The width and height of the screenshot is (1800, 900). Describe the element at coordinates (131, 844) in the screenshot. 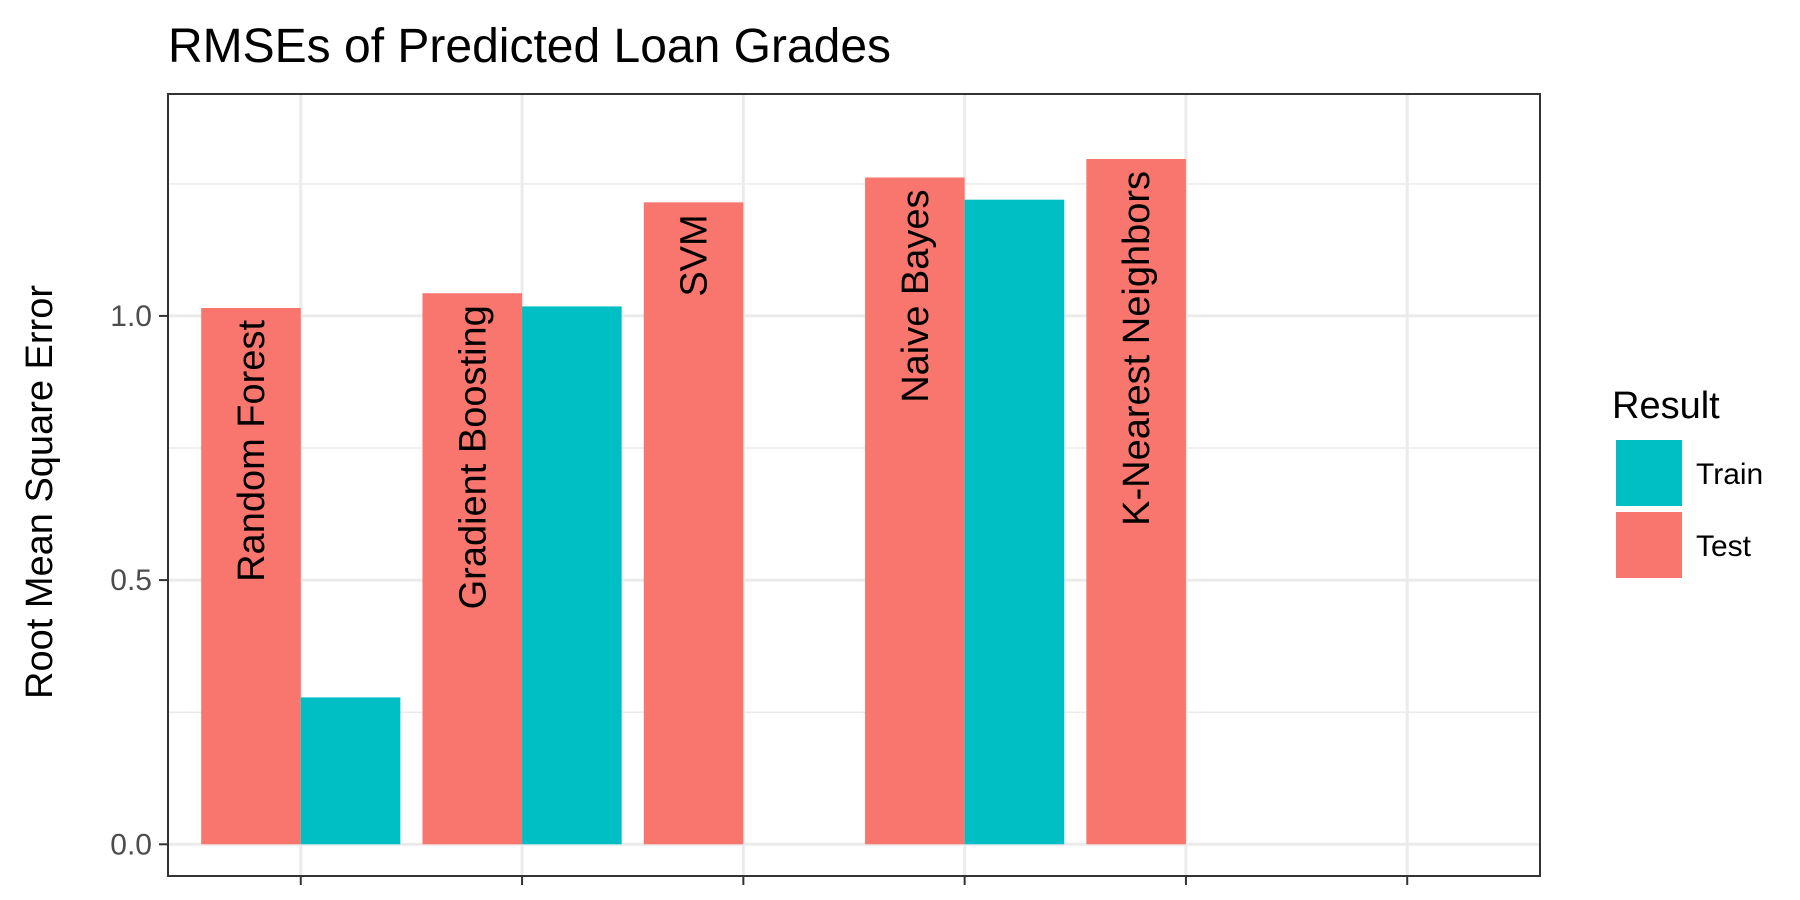

I see `y-tick-label: 0.0` at that location.